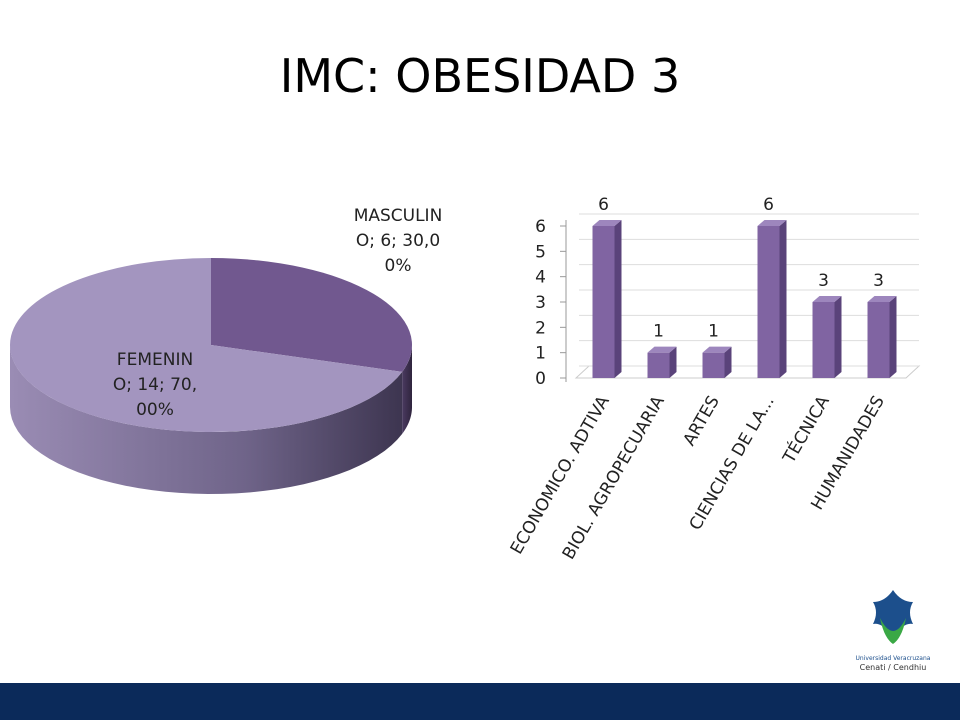 This screenshot has width=960, height=720. What do you see at coordinates (540, 379) in the screenshot?
I see `y-tick-label: 0` at bounding box center [540, 379].